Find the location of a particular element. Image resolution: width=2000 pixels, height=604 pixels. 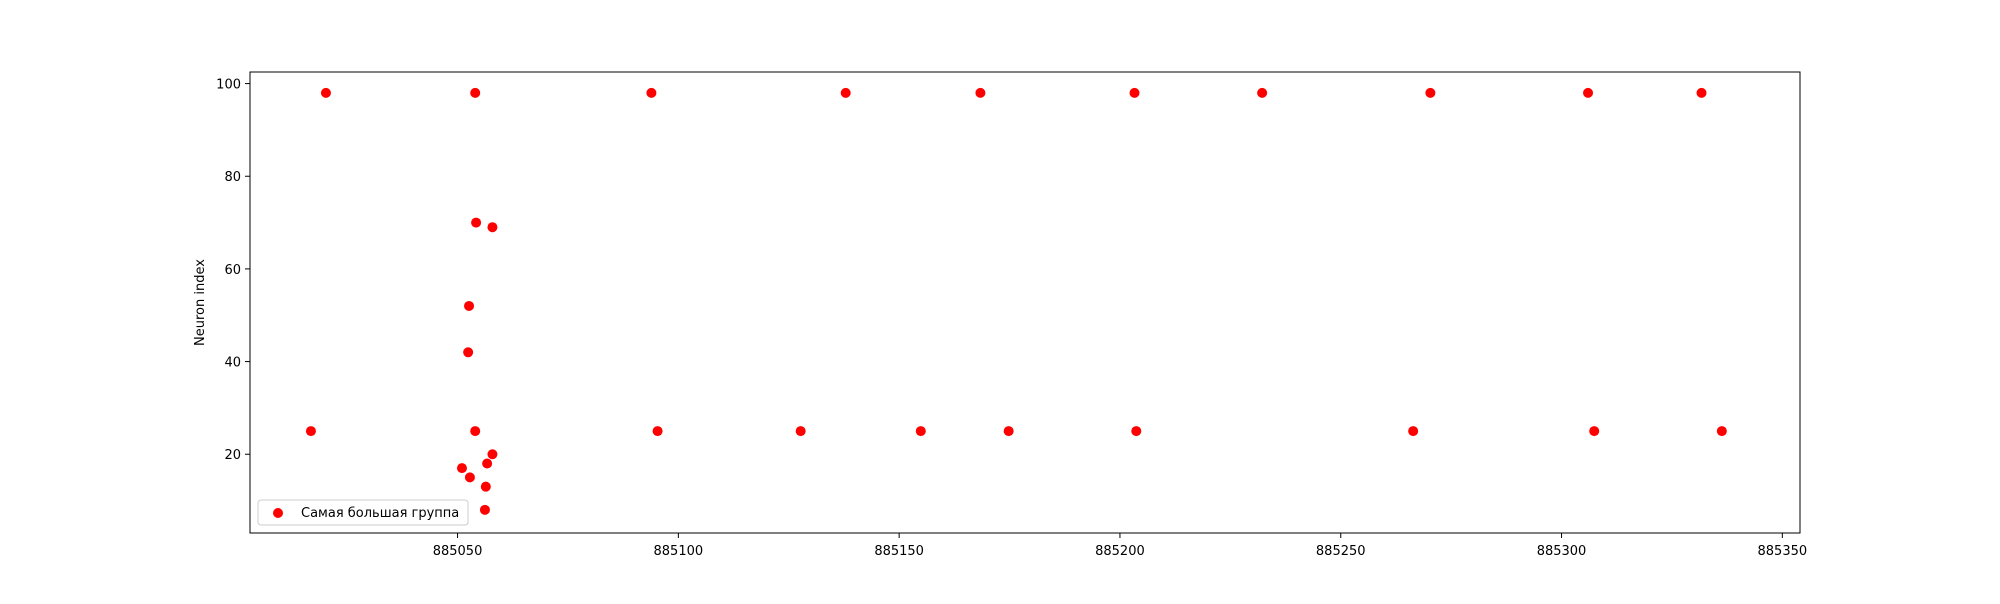

legend: Самая большая группа is located at coordinates (363, 512).